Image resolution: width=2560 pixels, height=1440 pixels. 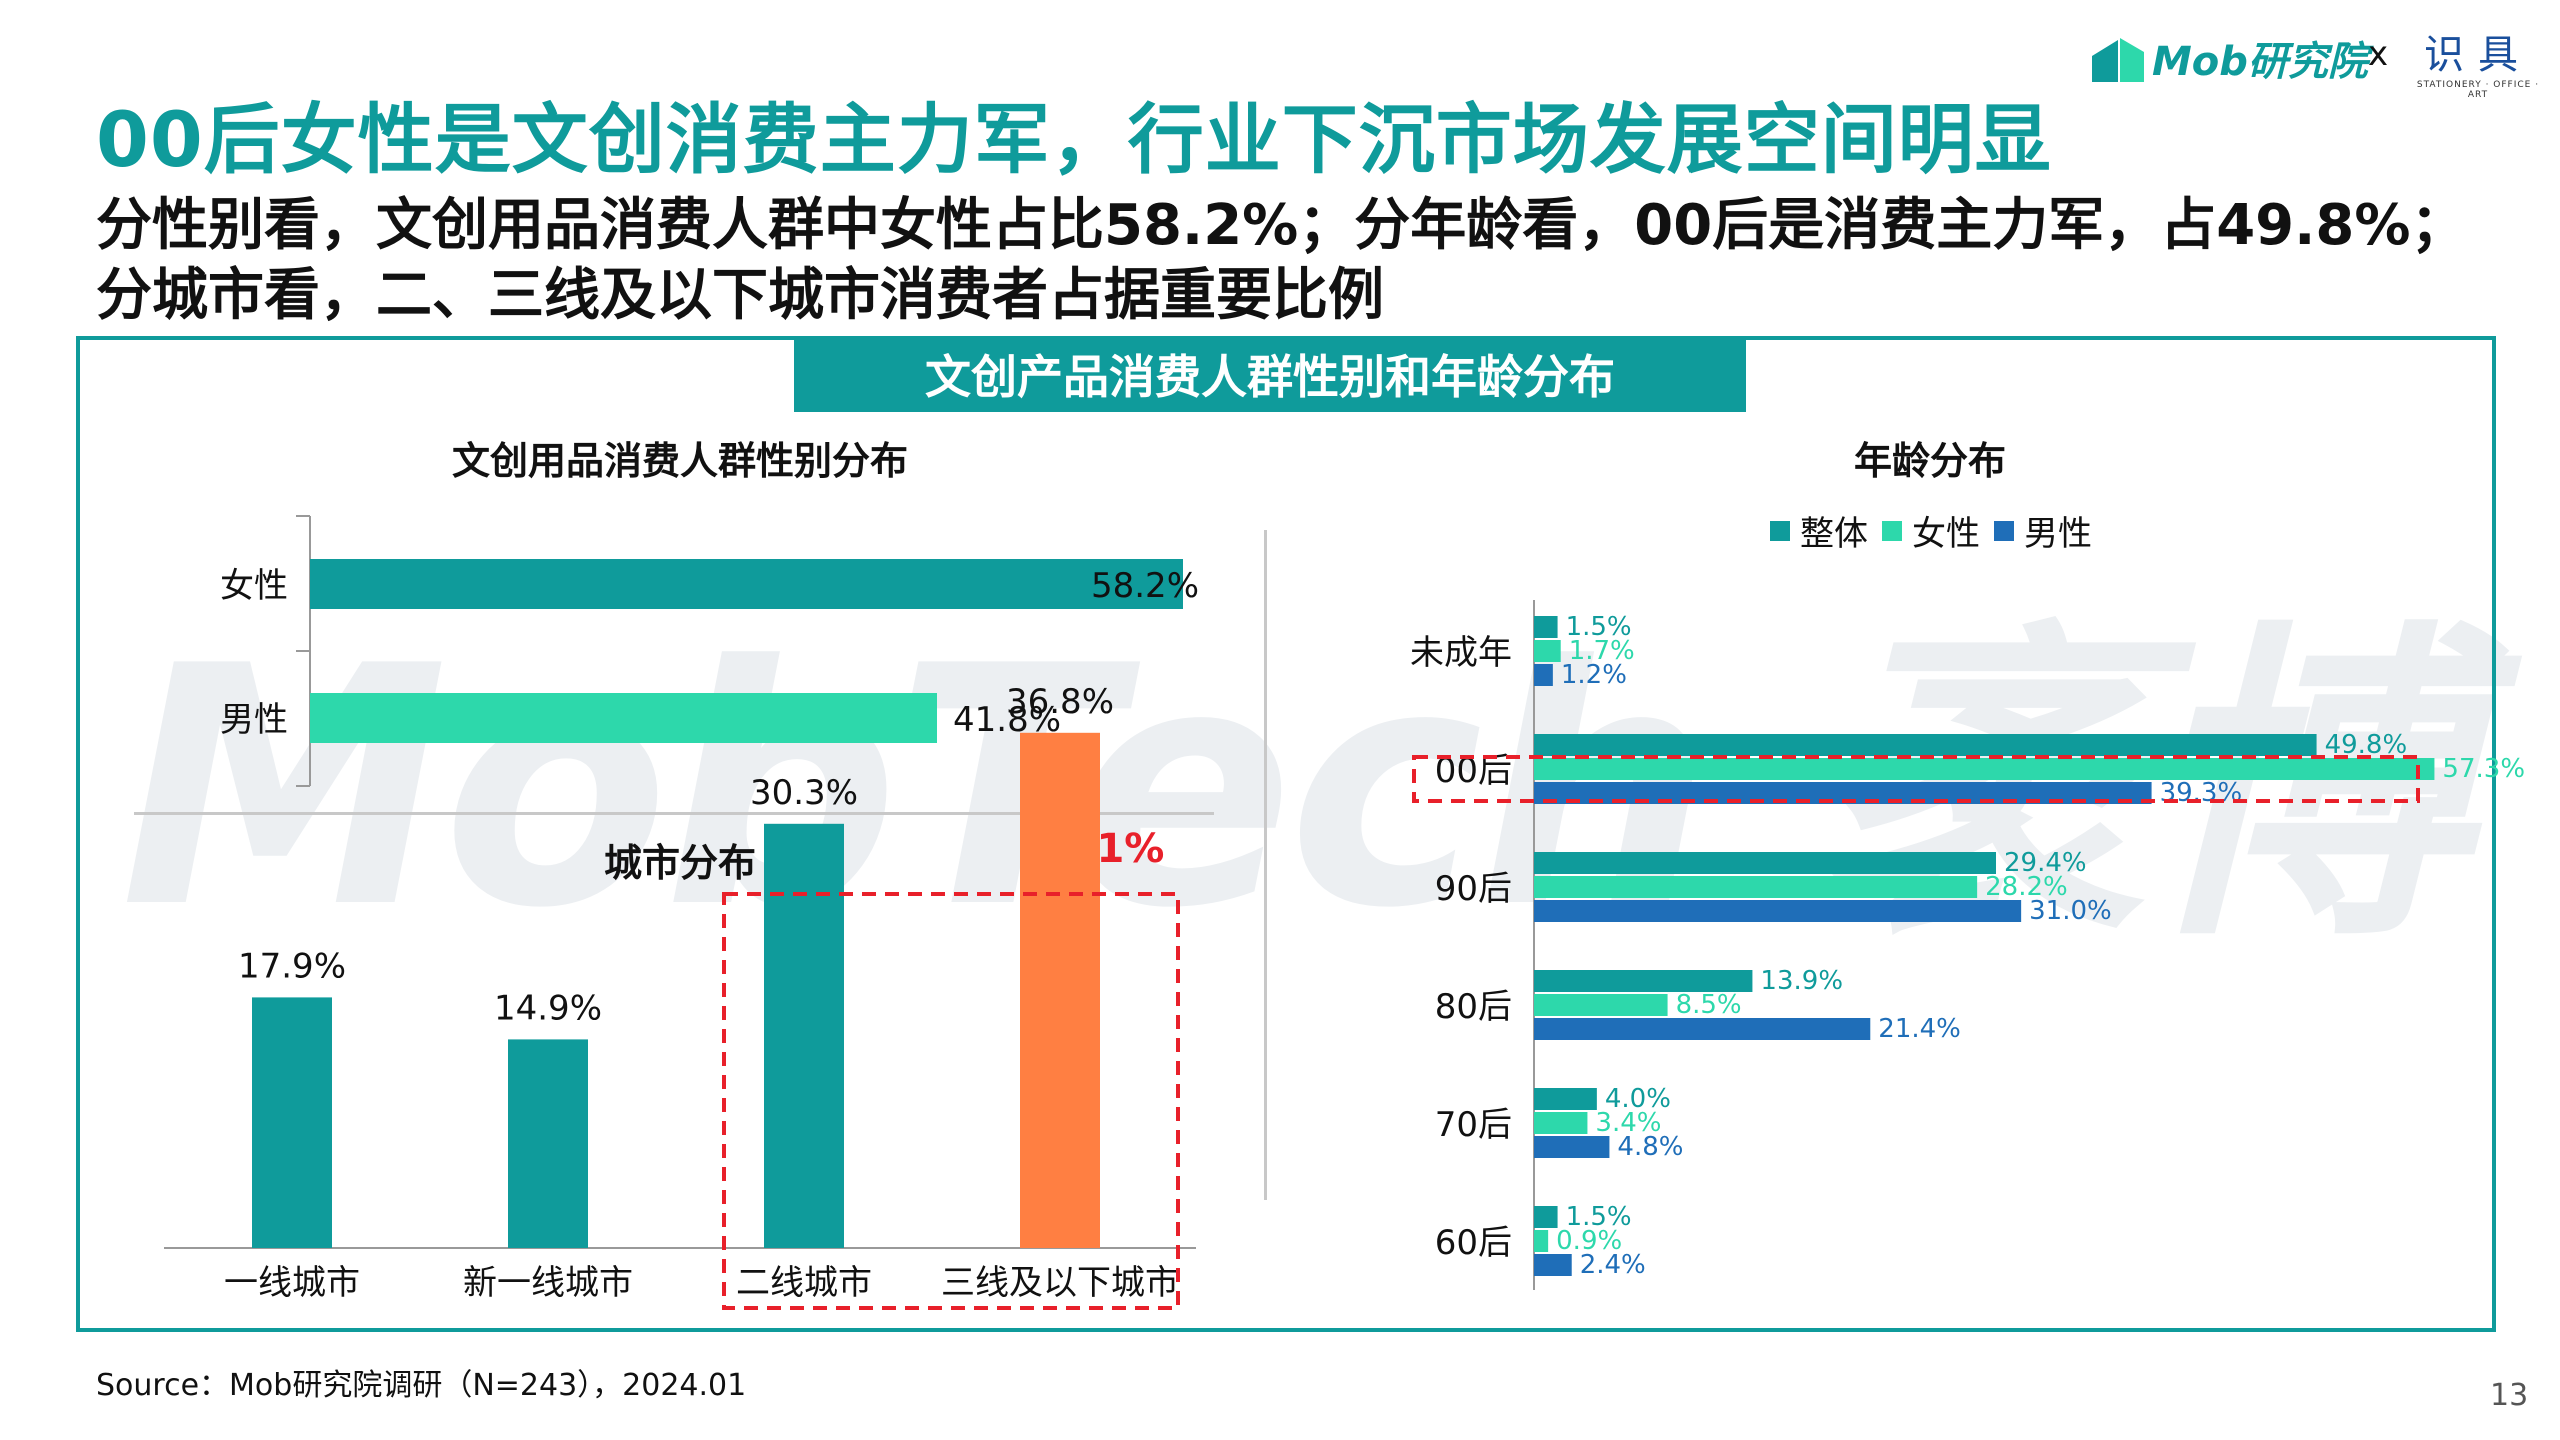 I want to click on page-number: 13, so click(x=2509, y=1395).